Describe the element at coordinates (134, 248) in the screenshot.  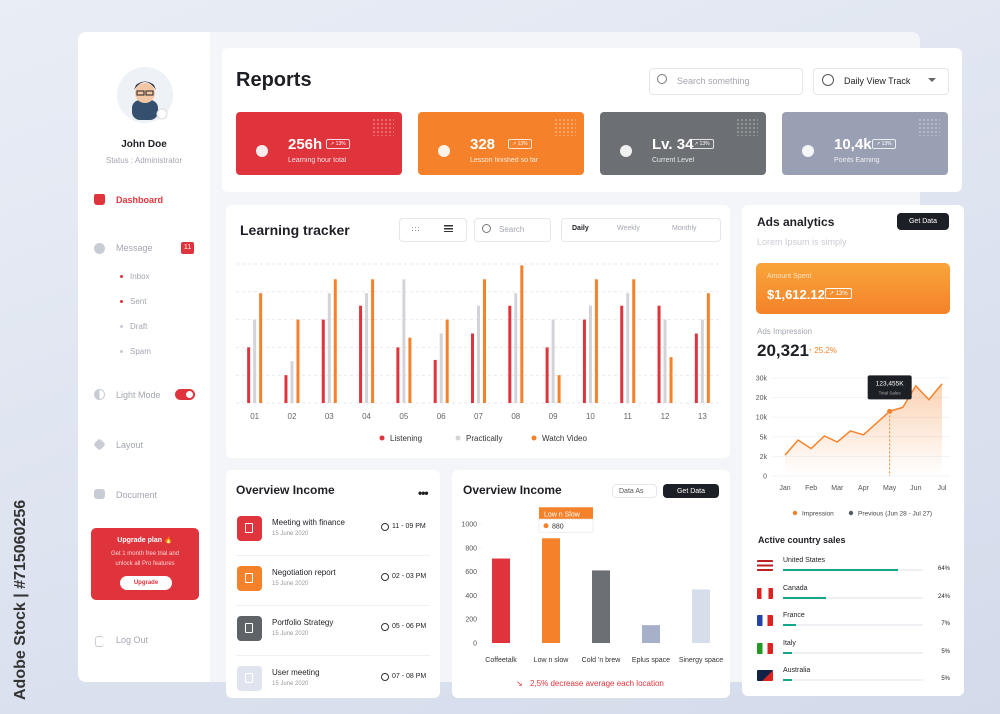
I see `menu-item: Message` at that location.